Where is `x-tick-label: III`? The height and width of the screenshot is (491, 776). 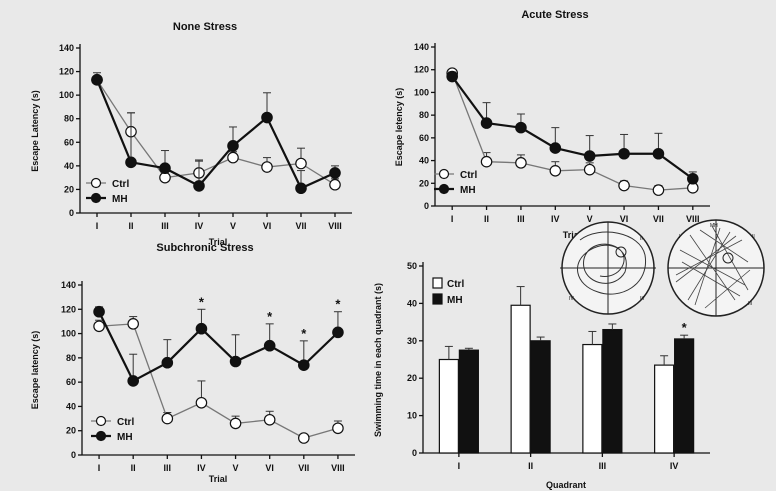 x-tick-label: III is located at coordinates (168, 468).